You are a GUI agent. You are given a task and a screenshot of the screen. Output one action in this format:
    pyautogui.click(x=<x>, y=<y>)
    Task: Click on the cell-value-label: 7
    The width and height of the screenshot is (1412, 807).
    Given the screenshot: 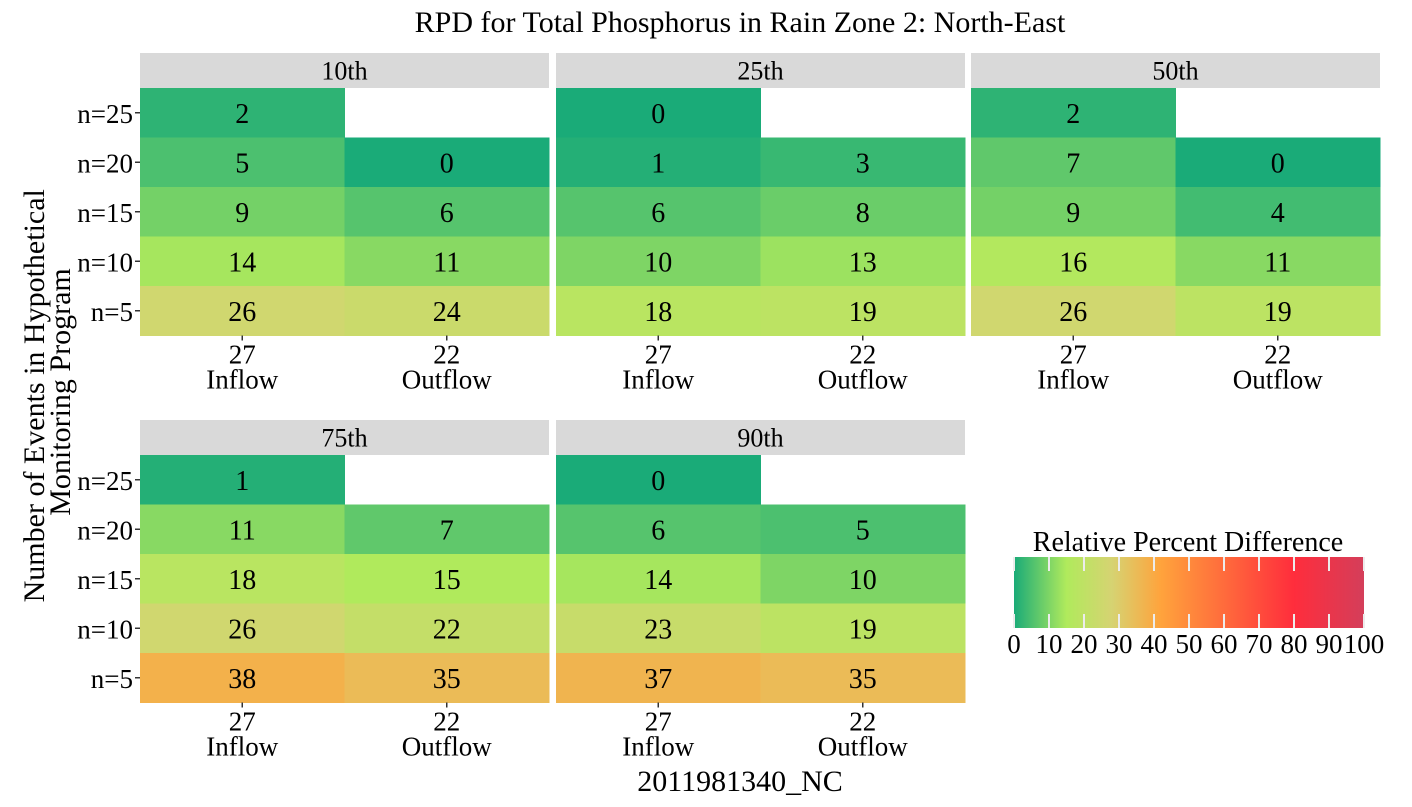 What is the action you would take?
    pyautogui.click(x=447, y=530)
    